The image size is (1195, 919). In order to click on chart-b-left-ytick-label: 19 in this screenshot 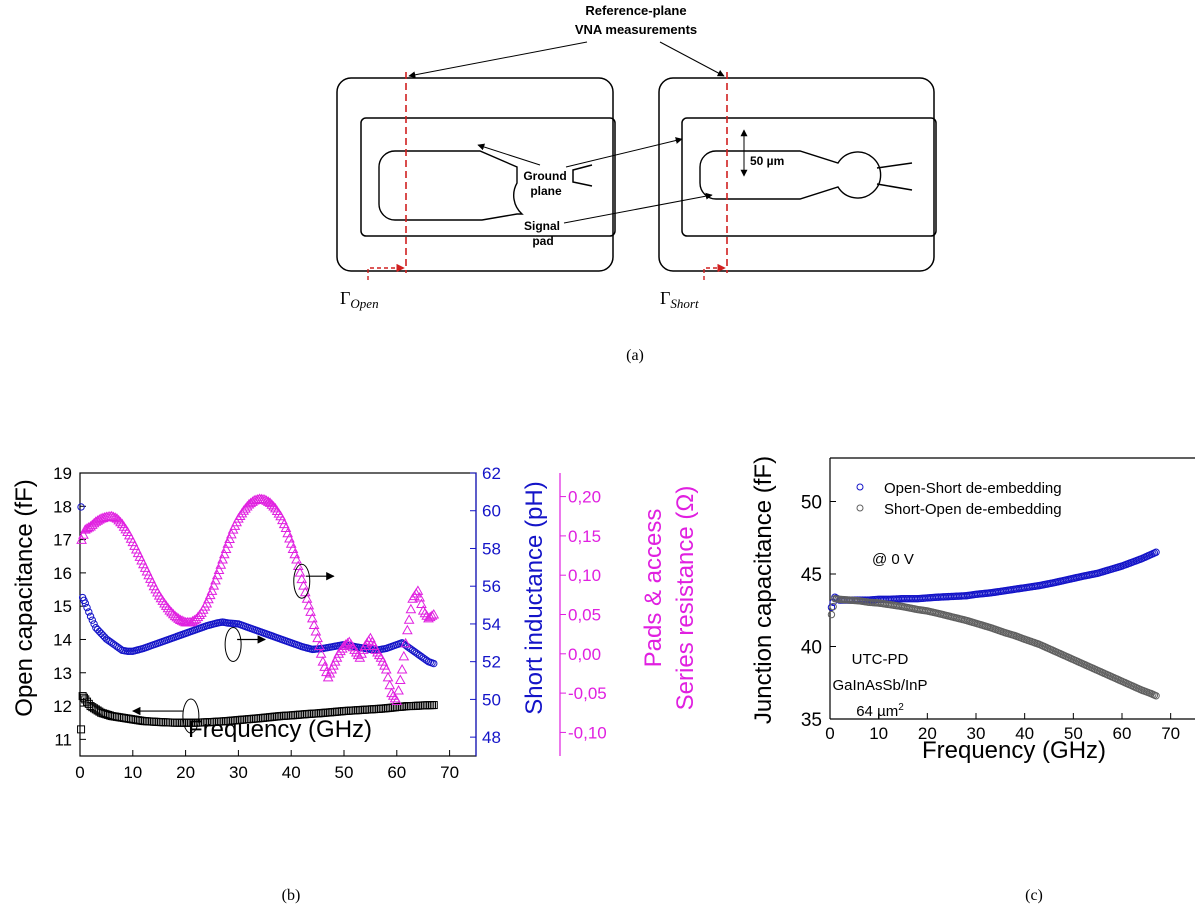, I will do `click(62, 473)`.